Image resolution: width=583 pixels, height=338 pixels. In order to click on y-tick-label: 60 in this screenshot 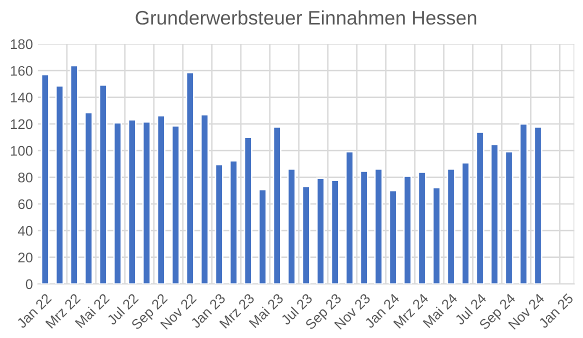, I will do `click(25, 204)`.